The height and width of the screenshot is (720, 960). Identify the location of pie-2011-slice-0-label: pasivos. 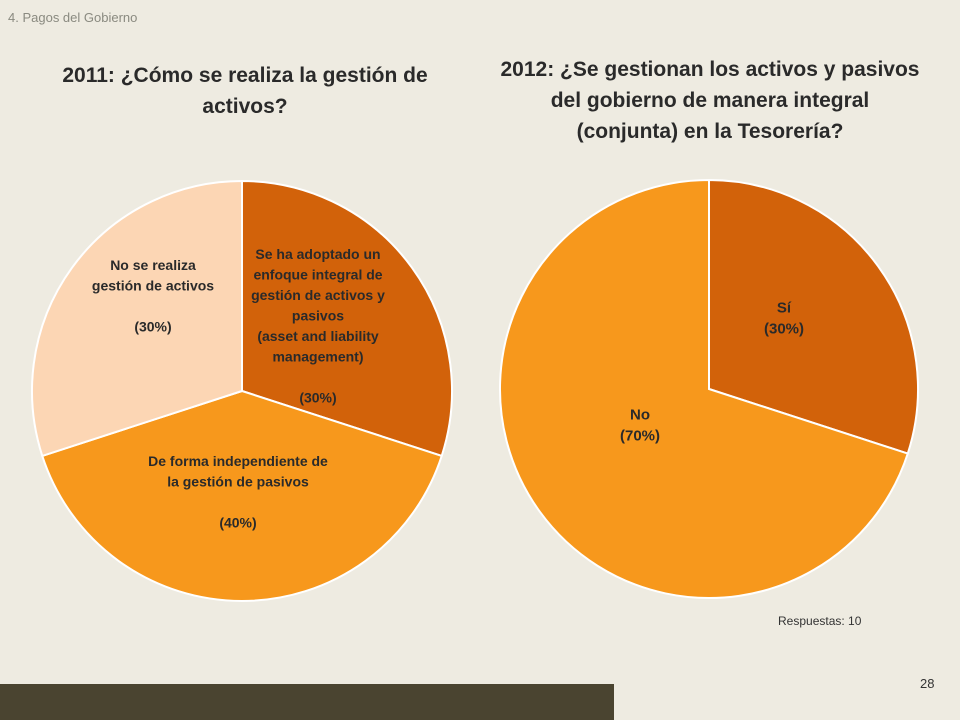
(318, 315).